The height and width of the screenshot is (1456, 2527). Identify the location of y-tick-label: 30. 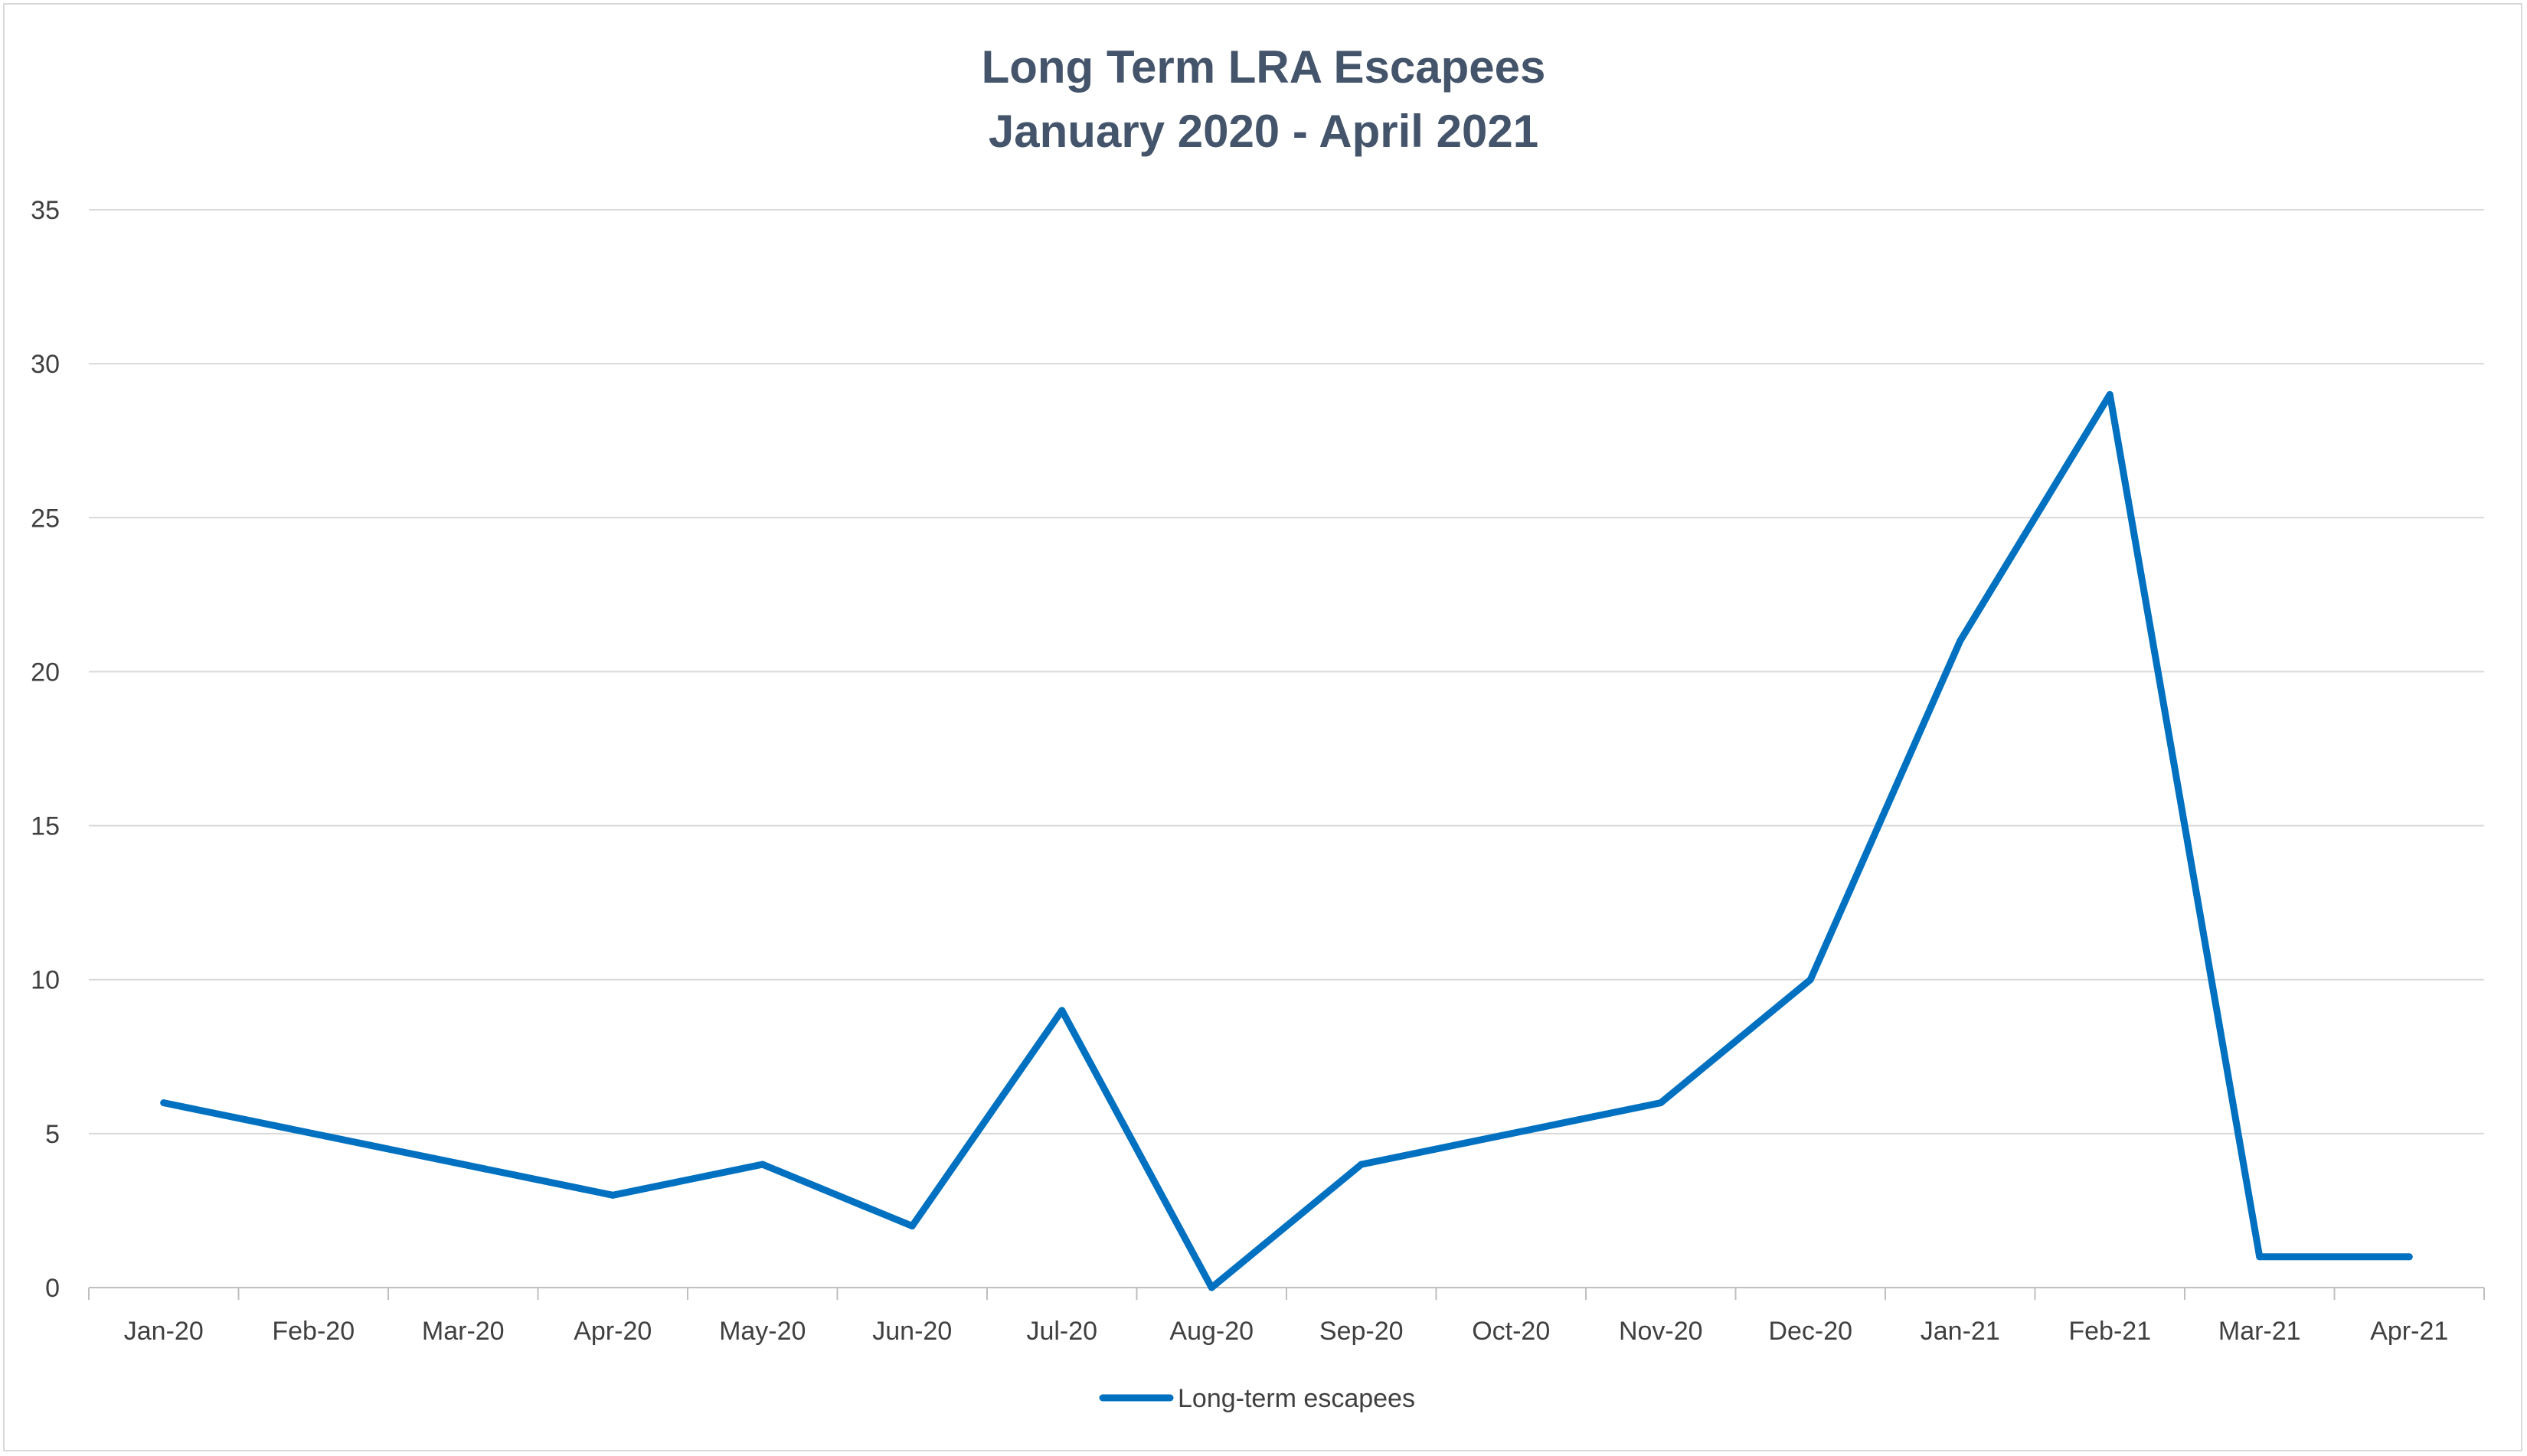
(45, 364).